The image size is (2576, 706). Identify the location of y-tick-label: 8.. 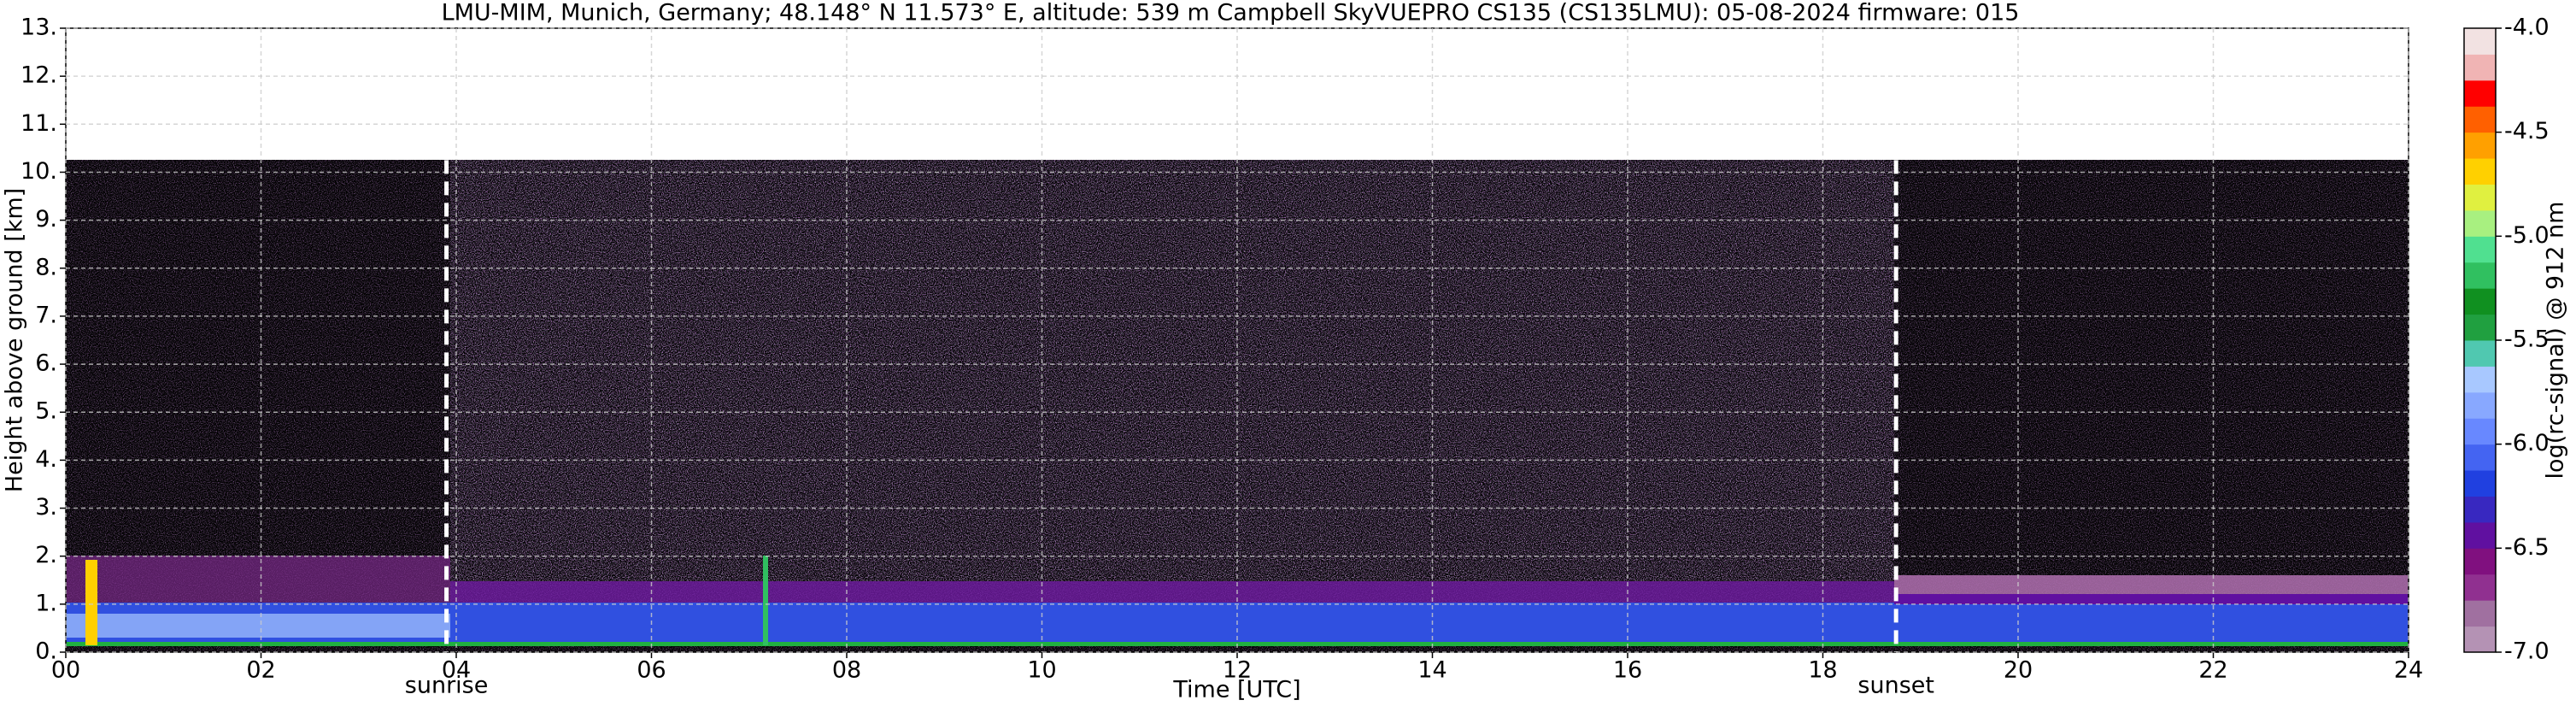
(46, 267).